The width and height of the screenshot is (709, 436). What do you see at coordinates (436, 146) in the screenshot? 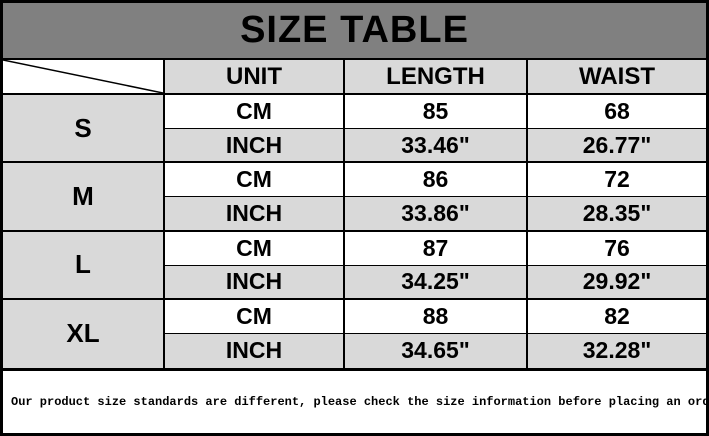
I see `cell-s-inch-length: 33.46"` at bounding box center [436, 146].